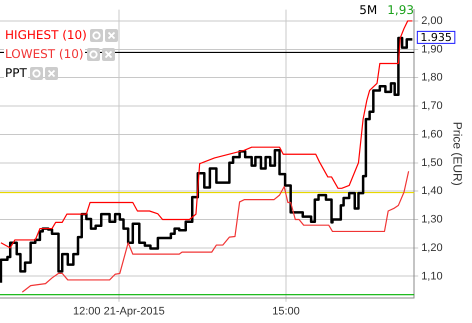  Describe the element at coordinates (432, 106) in the screenshot. I see `y-tick-label: 1,70` at that location.